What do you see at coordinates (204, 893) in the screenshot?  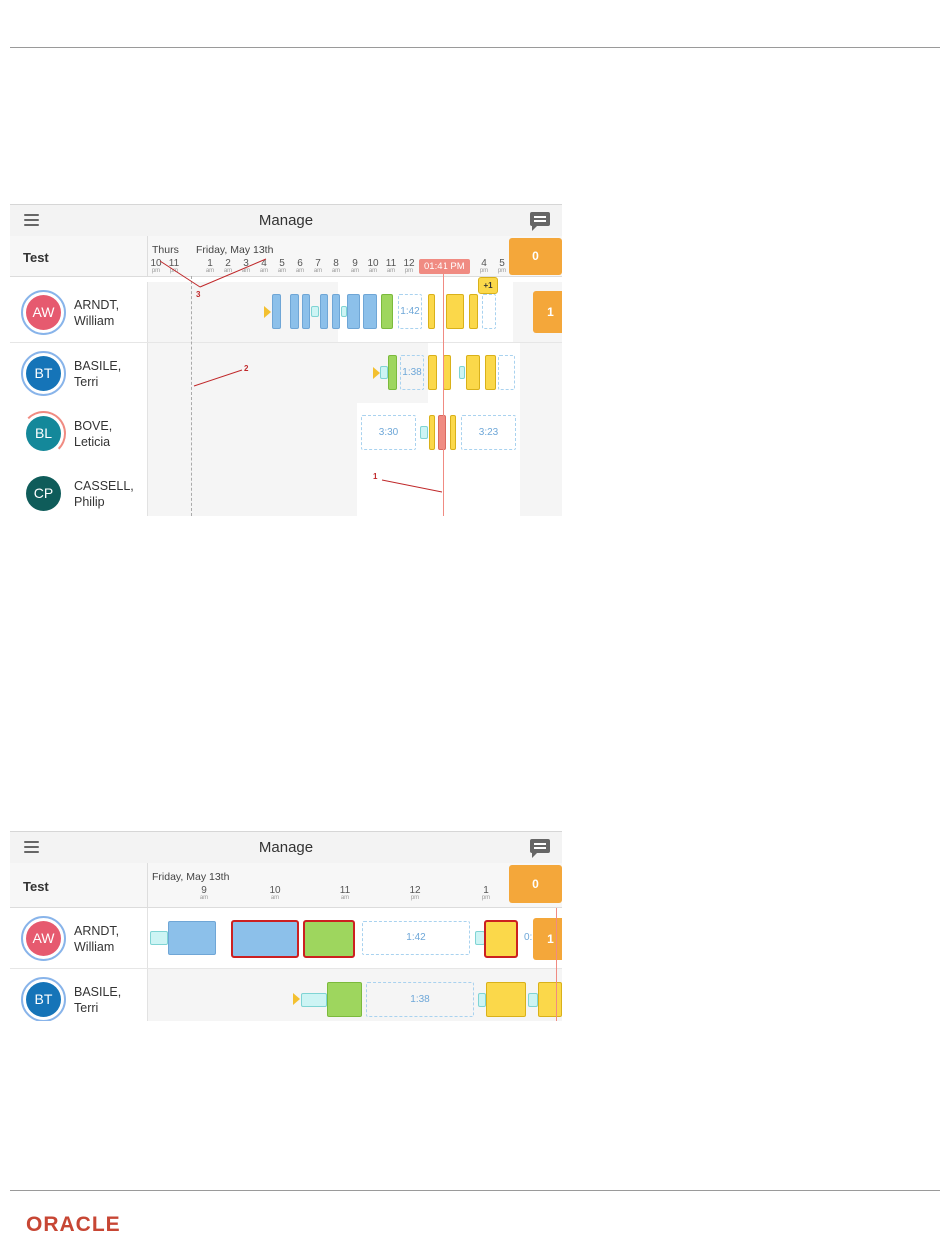 I see `hour-tick: 9 am` at bounding box center [204, 893].